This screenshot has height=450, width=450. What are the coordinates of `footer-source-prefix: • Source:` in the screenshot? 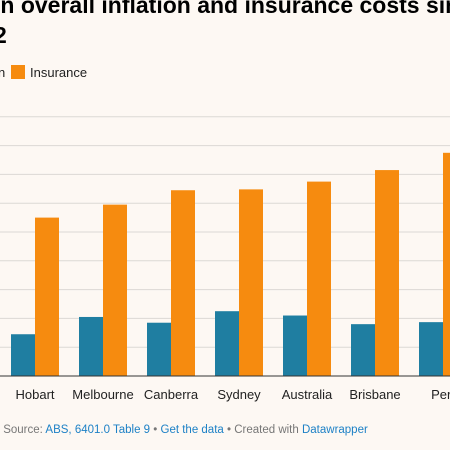 It's located at (23, 430).